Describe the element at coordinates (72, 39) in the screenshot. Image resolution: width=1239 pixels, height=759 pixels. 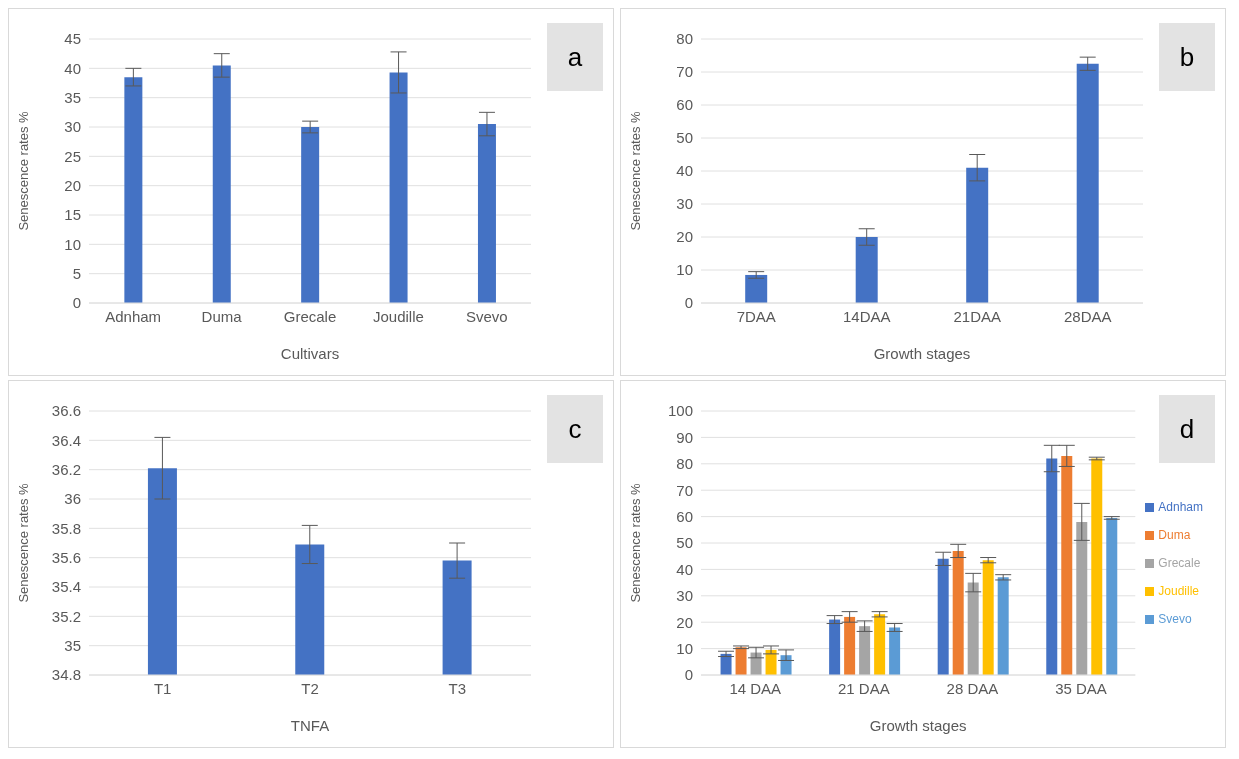
I see `y-tick-label: 45` at that location.